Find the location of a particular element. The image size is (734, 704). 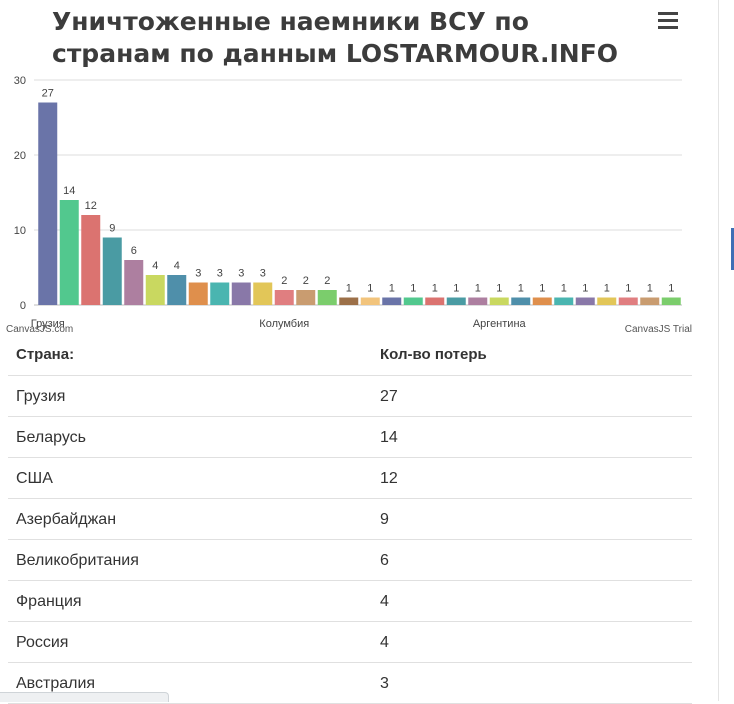

hamburger-menu-icon is located at coordinates (668, 21).